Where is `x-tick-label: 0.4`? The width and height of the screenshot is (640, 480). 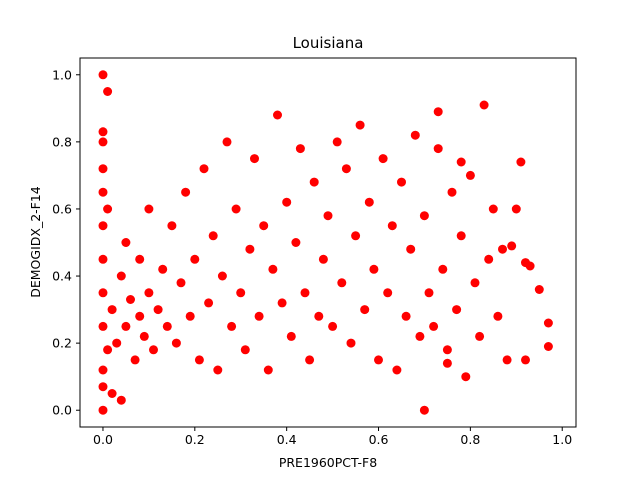
x-tick-label: 0.4 is located at coordinates (287, 439).